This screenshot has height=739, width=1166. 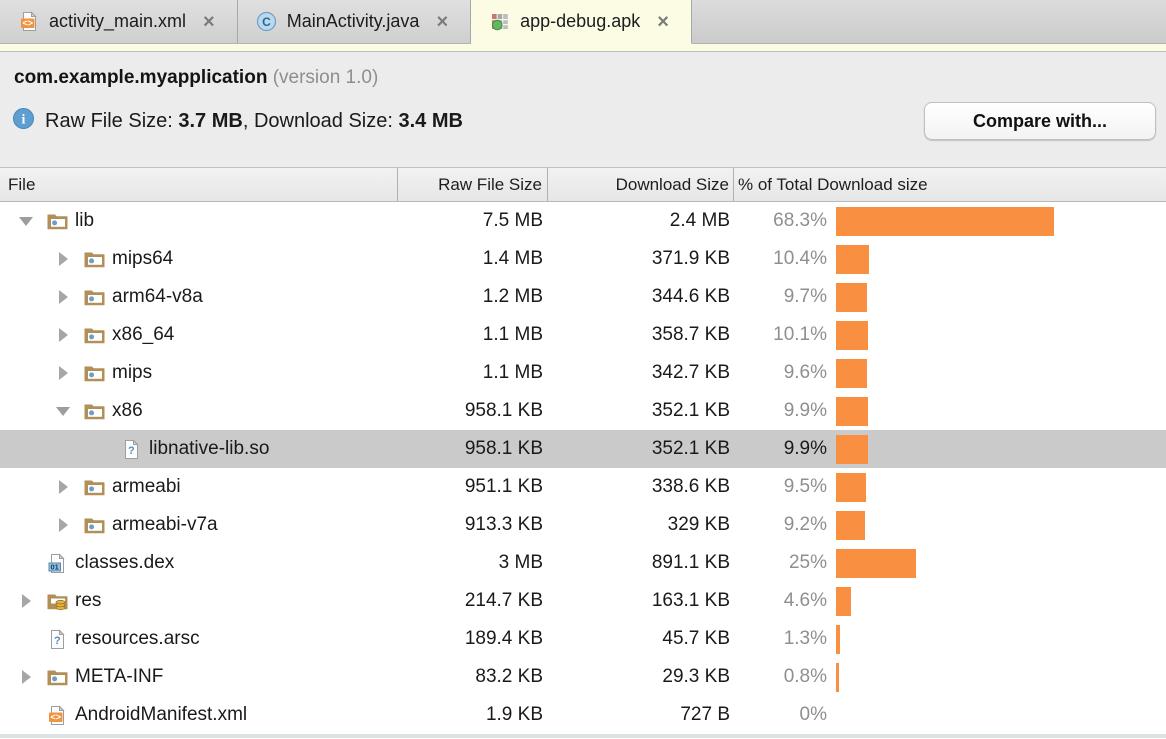 I want to click on raw-file-size: 1.4 MB, so click(x=512, y=258).